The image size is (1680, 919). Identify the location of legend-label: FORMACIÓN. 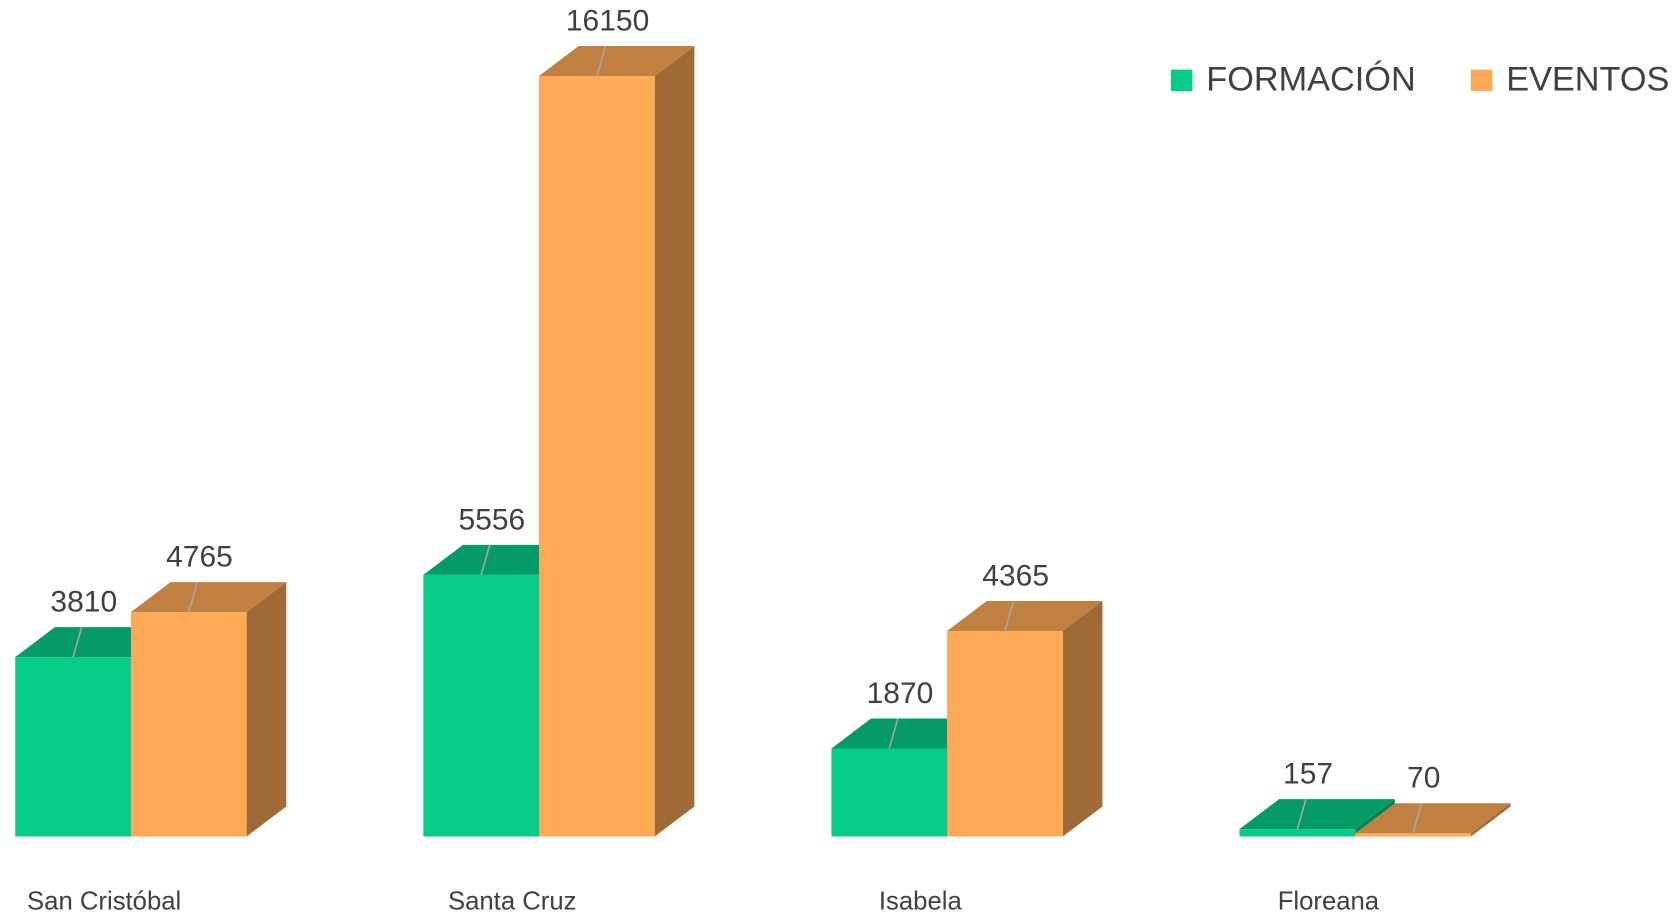
(1310, 78).